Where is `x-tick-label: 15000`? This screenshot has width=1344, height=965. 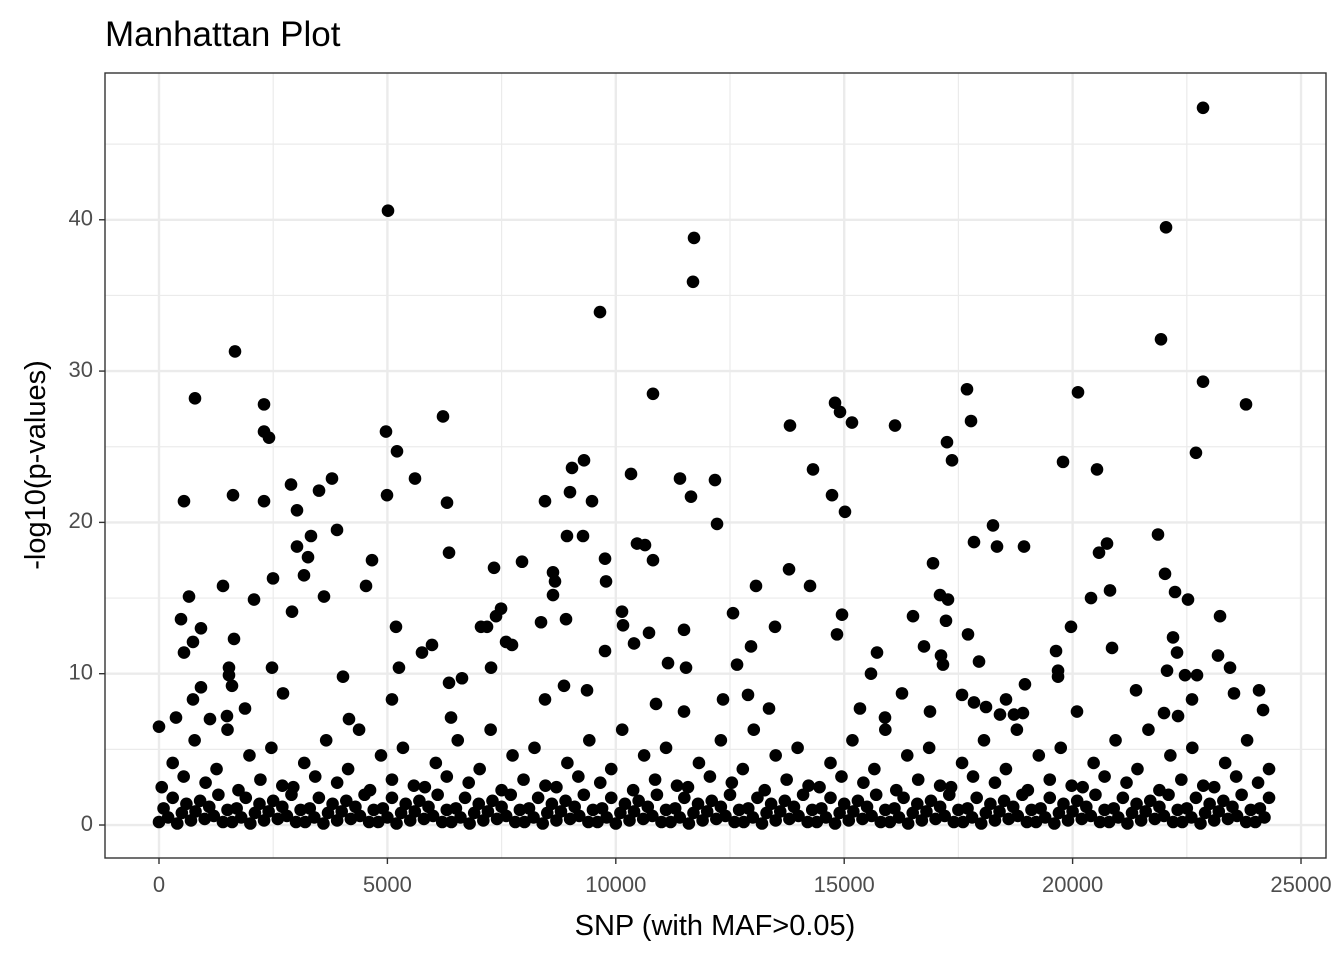
x-tick-label: 15000 is located at coordinates (844, 884).